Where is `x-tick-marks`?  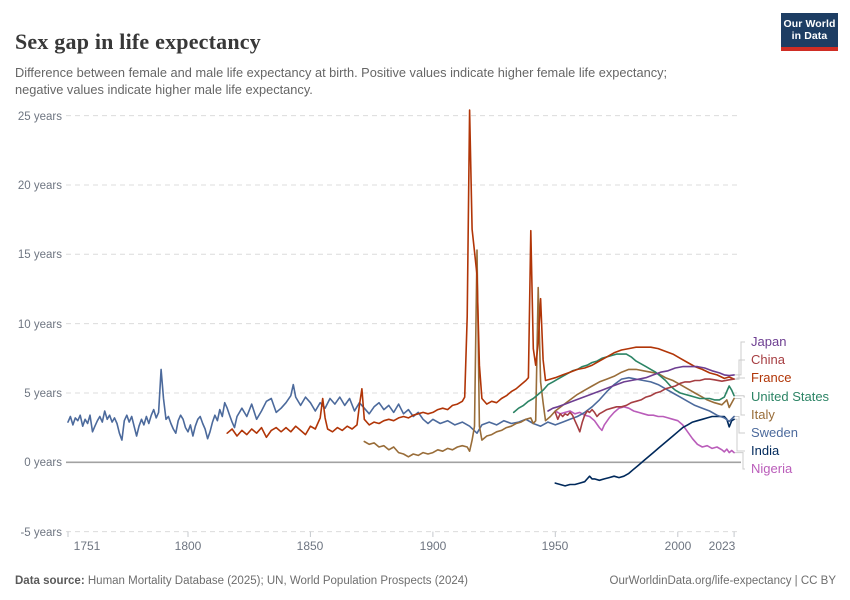 x-tick-marks is located at coordinates (401, 534).